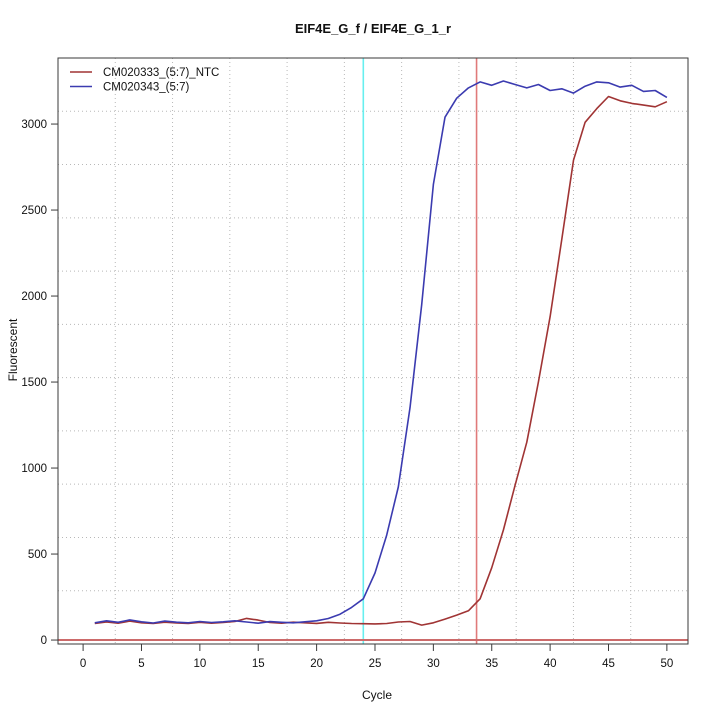  What do you see at coordinates (608, 664) in the screenshot?
I see `x-tick-label: 45` at bounding box center [608, 664].